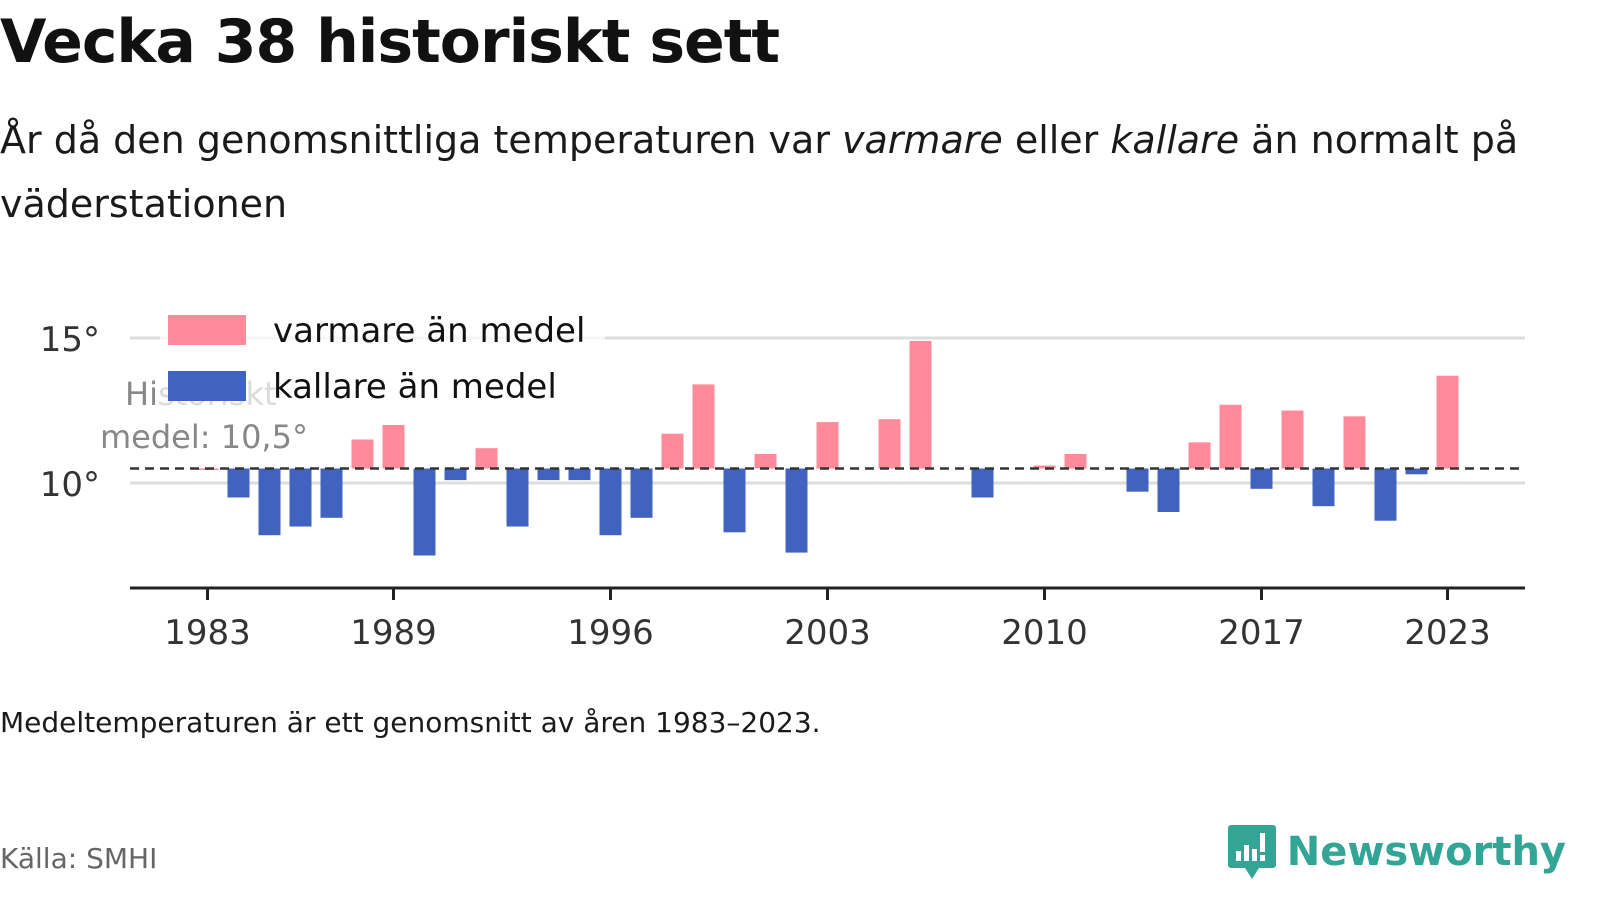 Image resolution: width=1600 pixels, height=900 pixels. Describe the element at coordinates (610, 502) in the screenshot. I see `bar-1996` at that location.